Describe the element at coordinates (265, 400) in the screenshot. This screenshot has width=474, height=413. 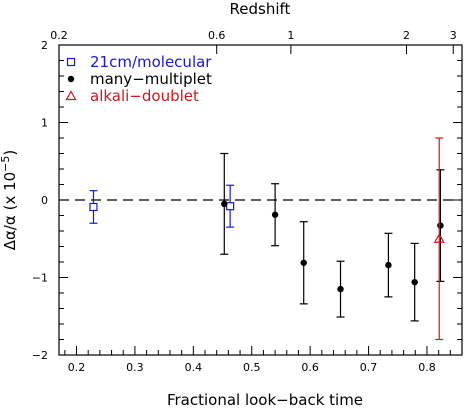
I see `x-axis-title: Fractional look−back time` at that location.